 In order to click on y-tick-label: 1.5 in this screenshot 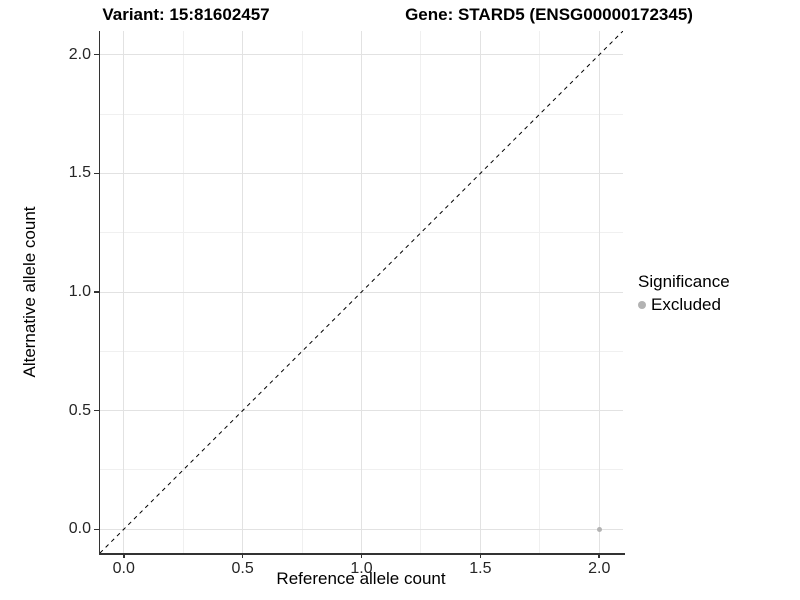, I will do `click(79, 173)`.